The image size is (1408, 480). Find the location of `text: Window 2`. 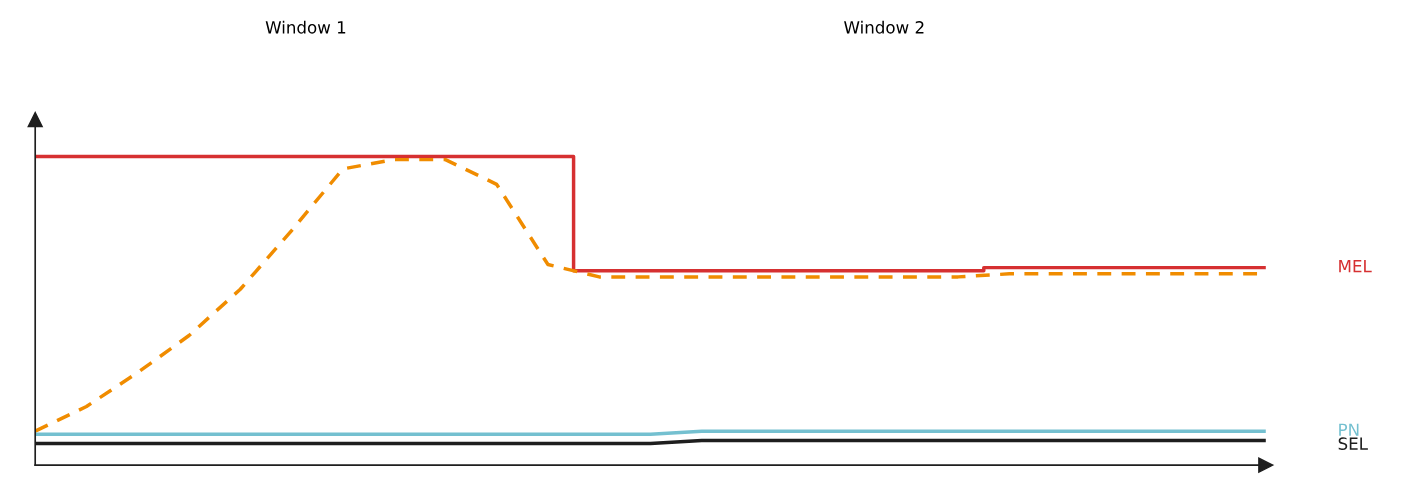

text: Window 2 is located at coordinates (884, 27).